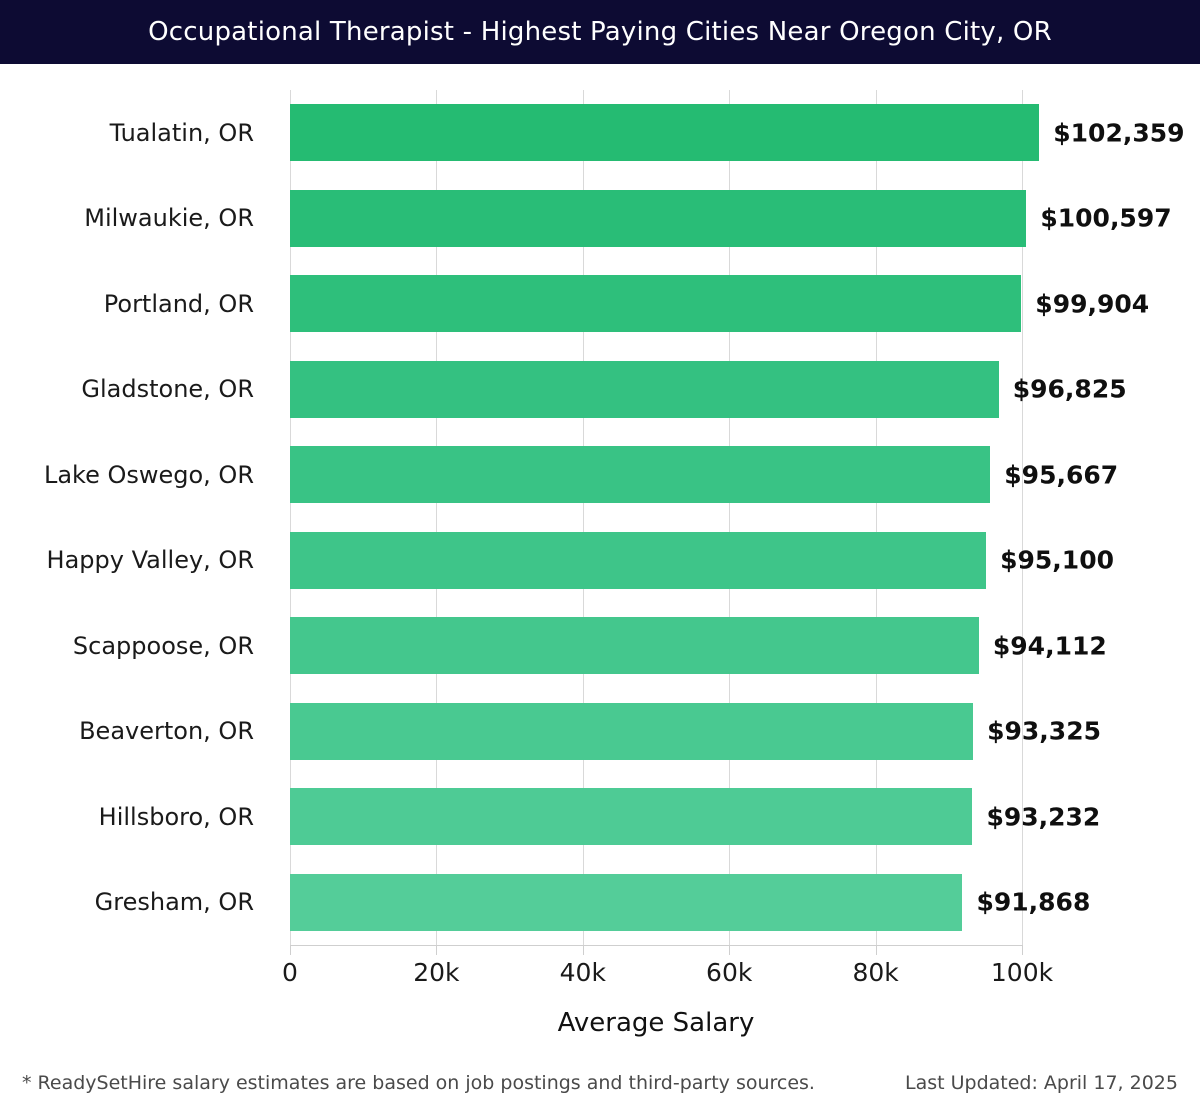  I want to click on category-label: Tualatin, OR, so click(181, 132).